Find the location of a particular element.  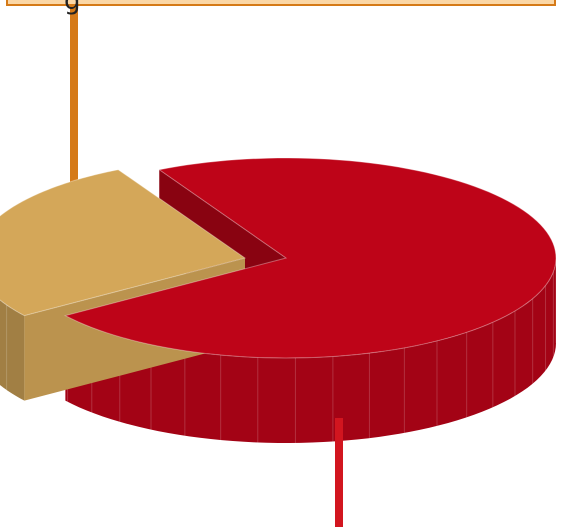

slice-1-top is located at coordinates (123, 243).